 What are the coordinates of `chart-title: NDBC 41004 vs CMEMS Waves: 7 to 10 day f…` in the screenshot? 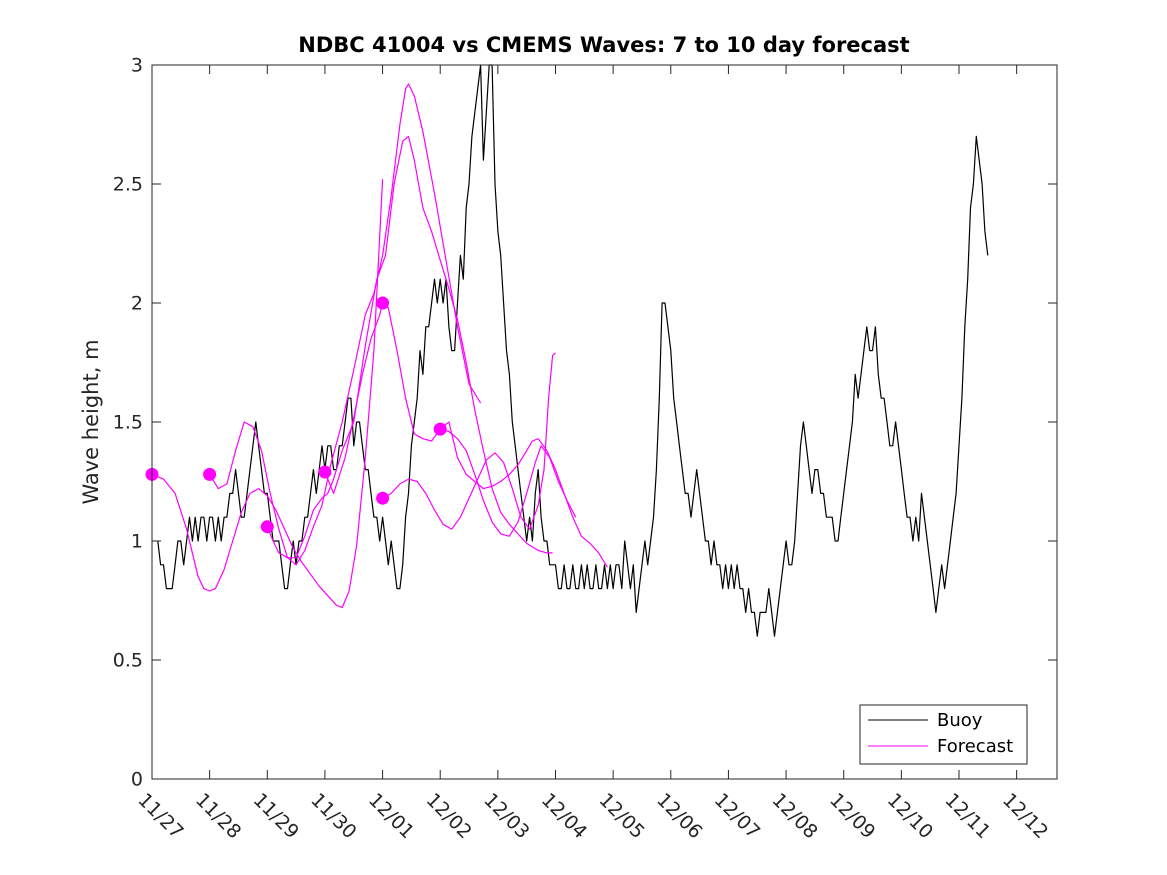 It's located at (603, 45).